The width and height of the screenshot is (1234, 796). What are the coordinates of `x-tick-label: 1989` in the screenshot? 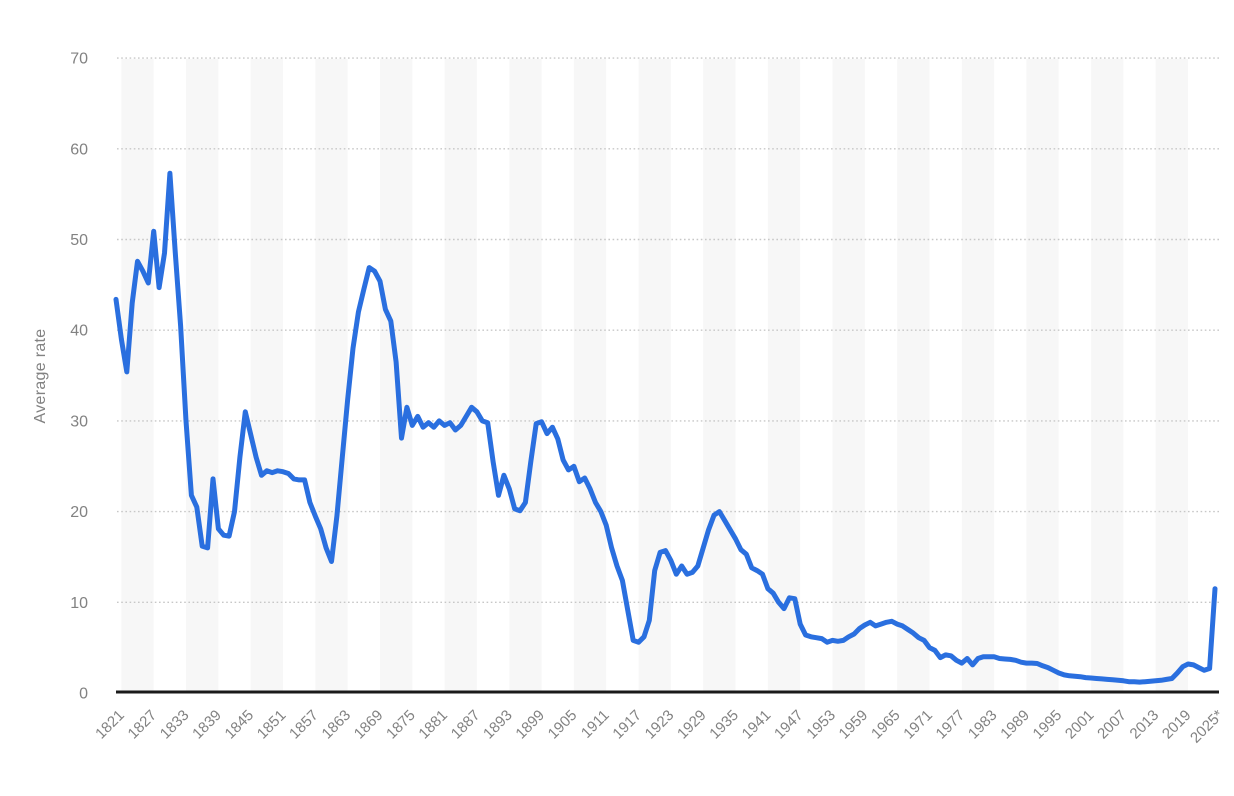 It's located at (1015, 725).